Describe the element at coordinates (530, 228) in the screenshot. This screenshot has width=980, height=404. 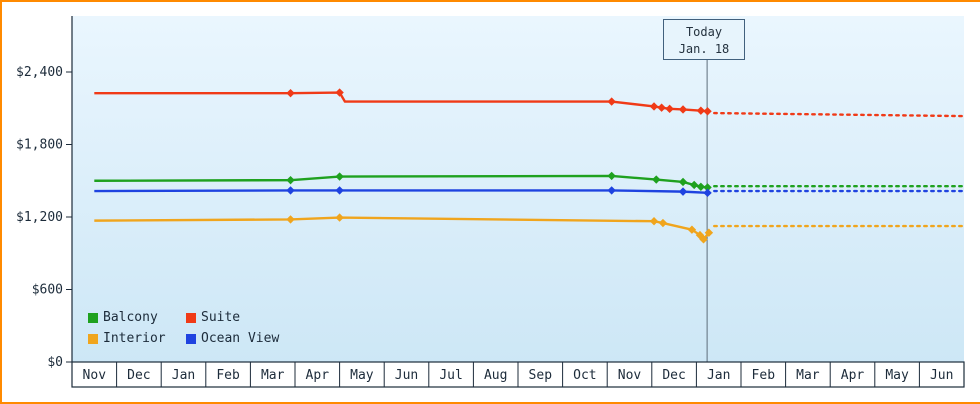
I see `series-interior` at that location.